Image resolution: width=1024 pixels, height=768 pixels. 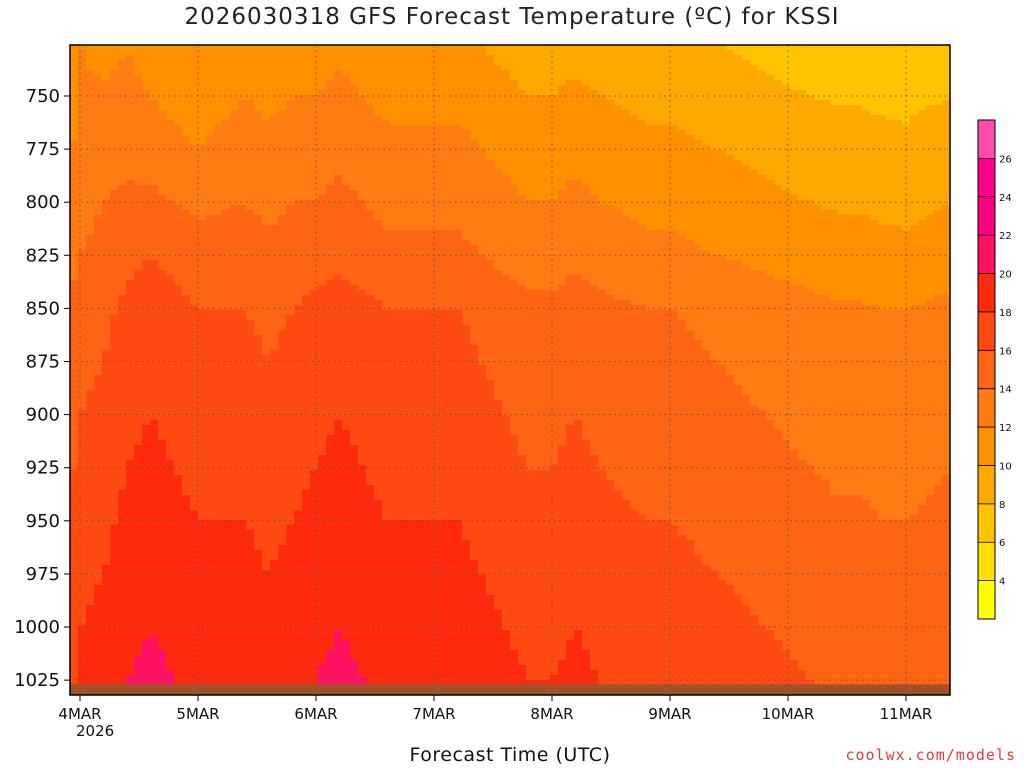 What do you see at coordinates (1005, 236) in the screenshot?
I see `colorbar-tick-label: 22` at bounding box center [1005, 236].